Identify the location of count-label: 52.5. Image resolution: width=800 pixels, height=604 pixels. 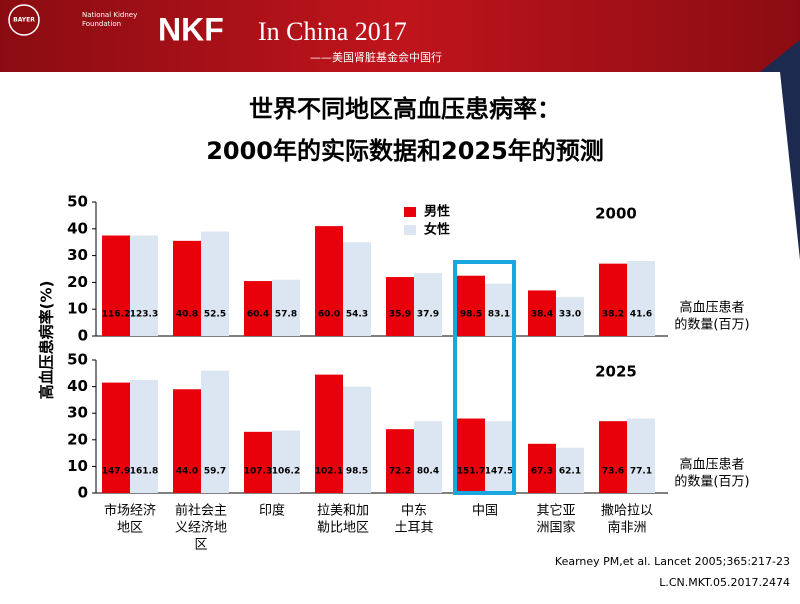
(215, 315).